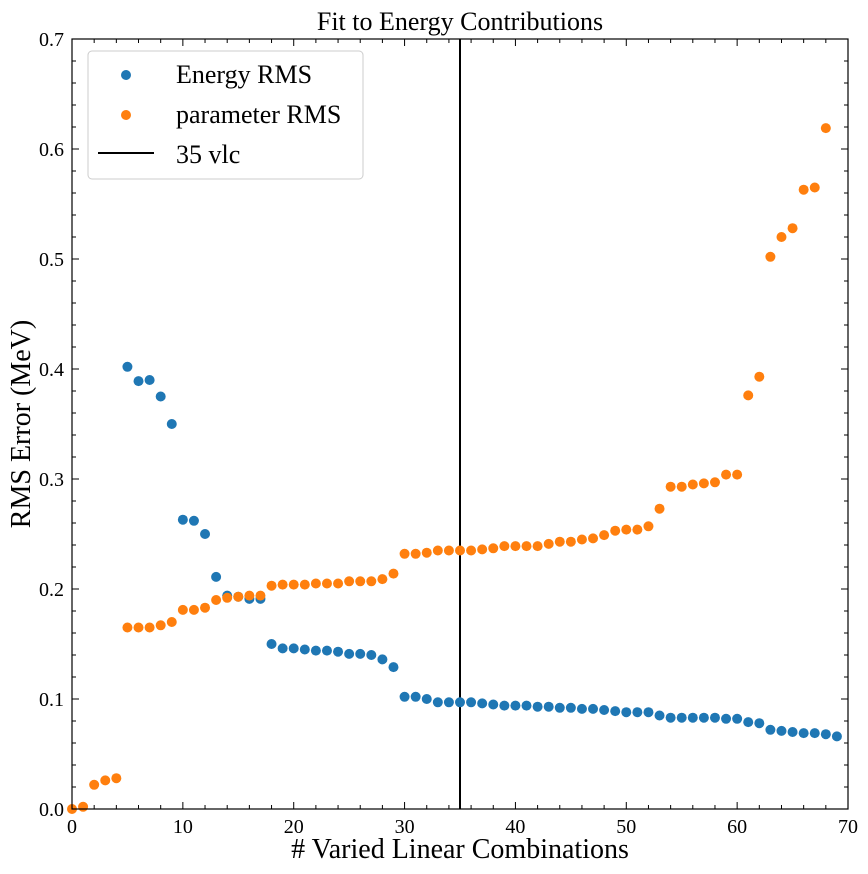 The height and width of the screenshot is (874, 868). Describe the element at coordinates (460, 849) in the screenshot. I see `x-axis-label: # Varied Linear Combinations` at that location.